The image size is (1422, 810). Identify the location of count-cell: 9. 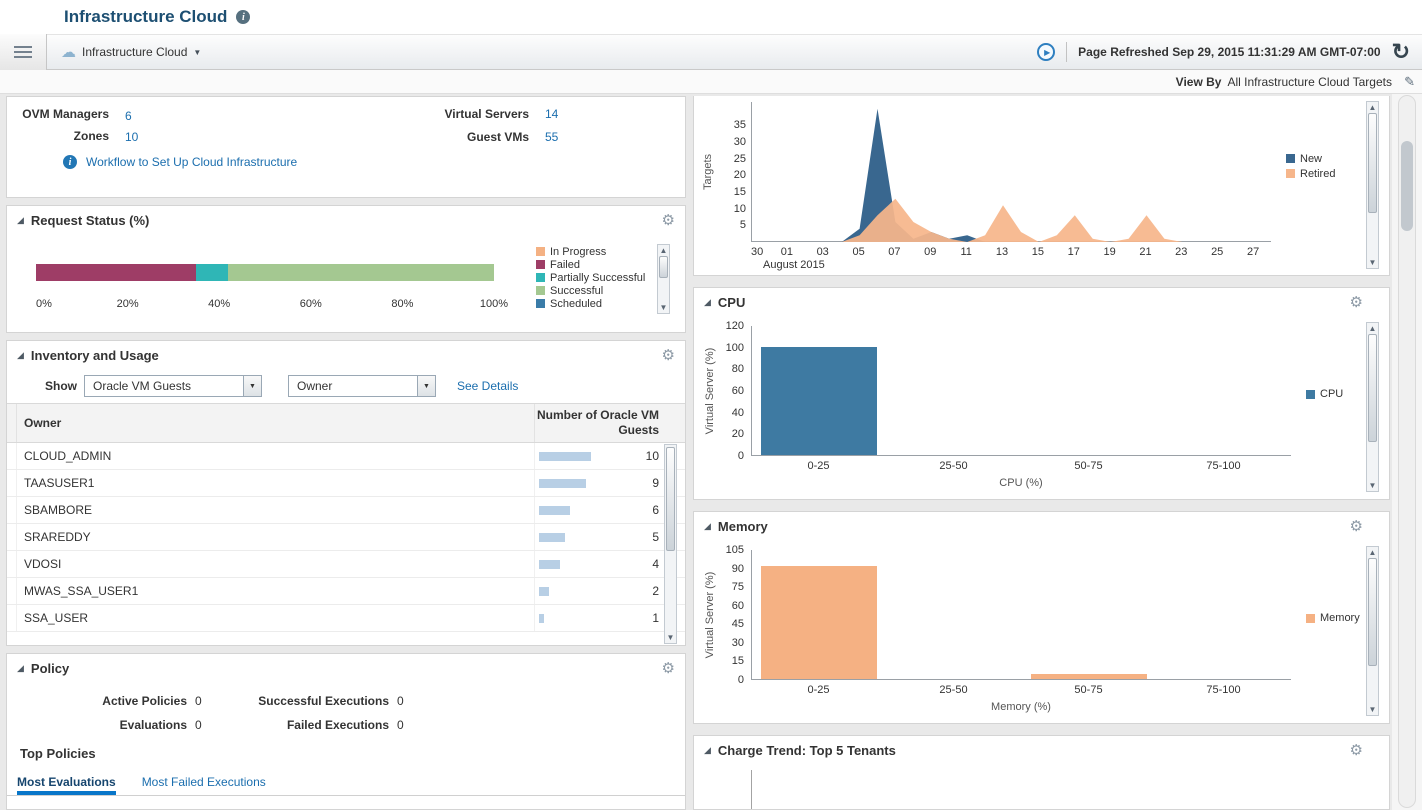
(610, 483).